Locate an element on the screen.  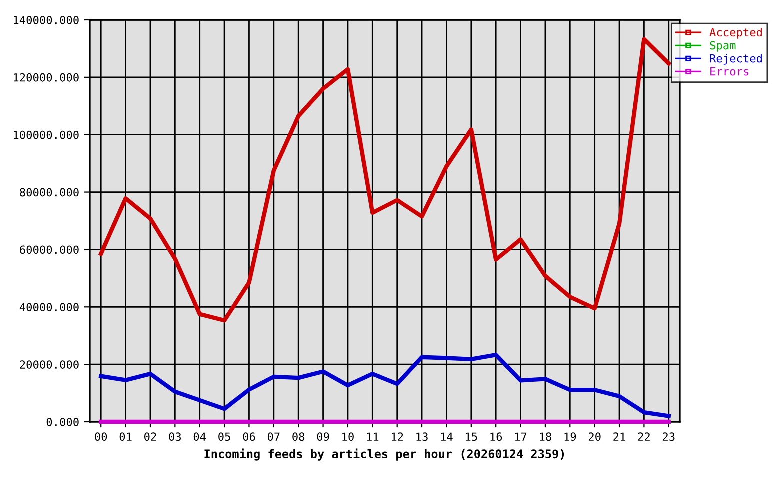
x-tick-label: 16 is located at coordinates (496, 437).